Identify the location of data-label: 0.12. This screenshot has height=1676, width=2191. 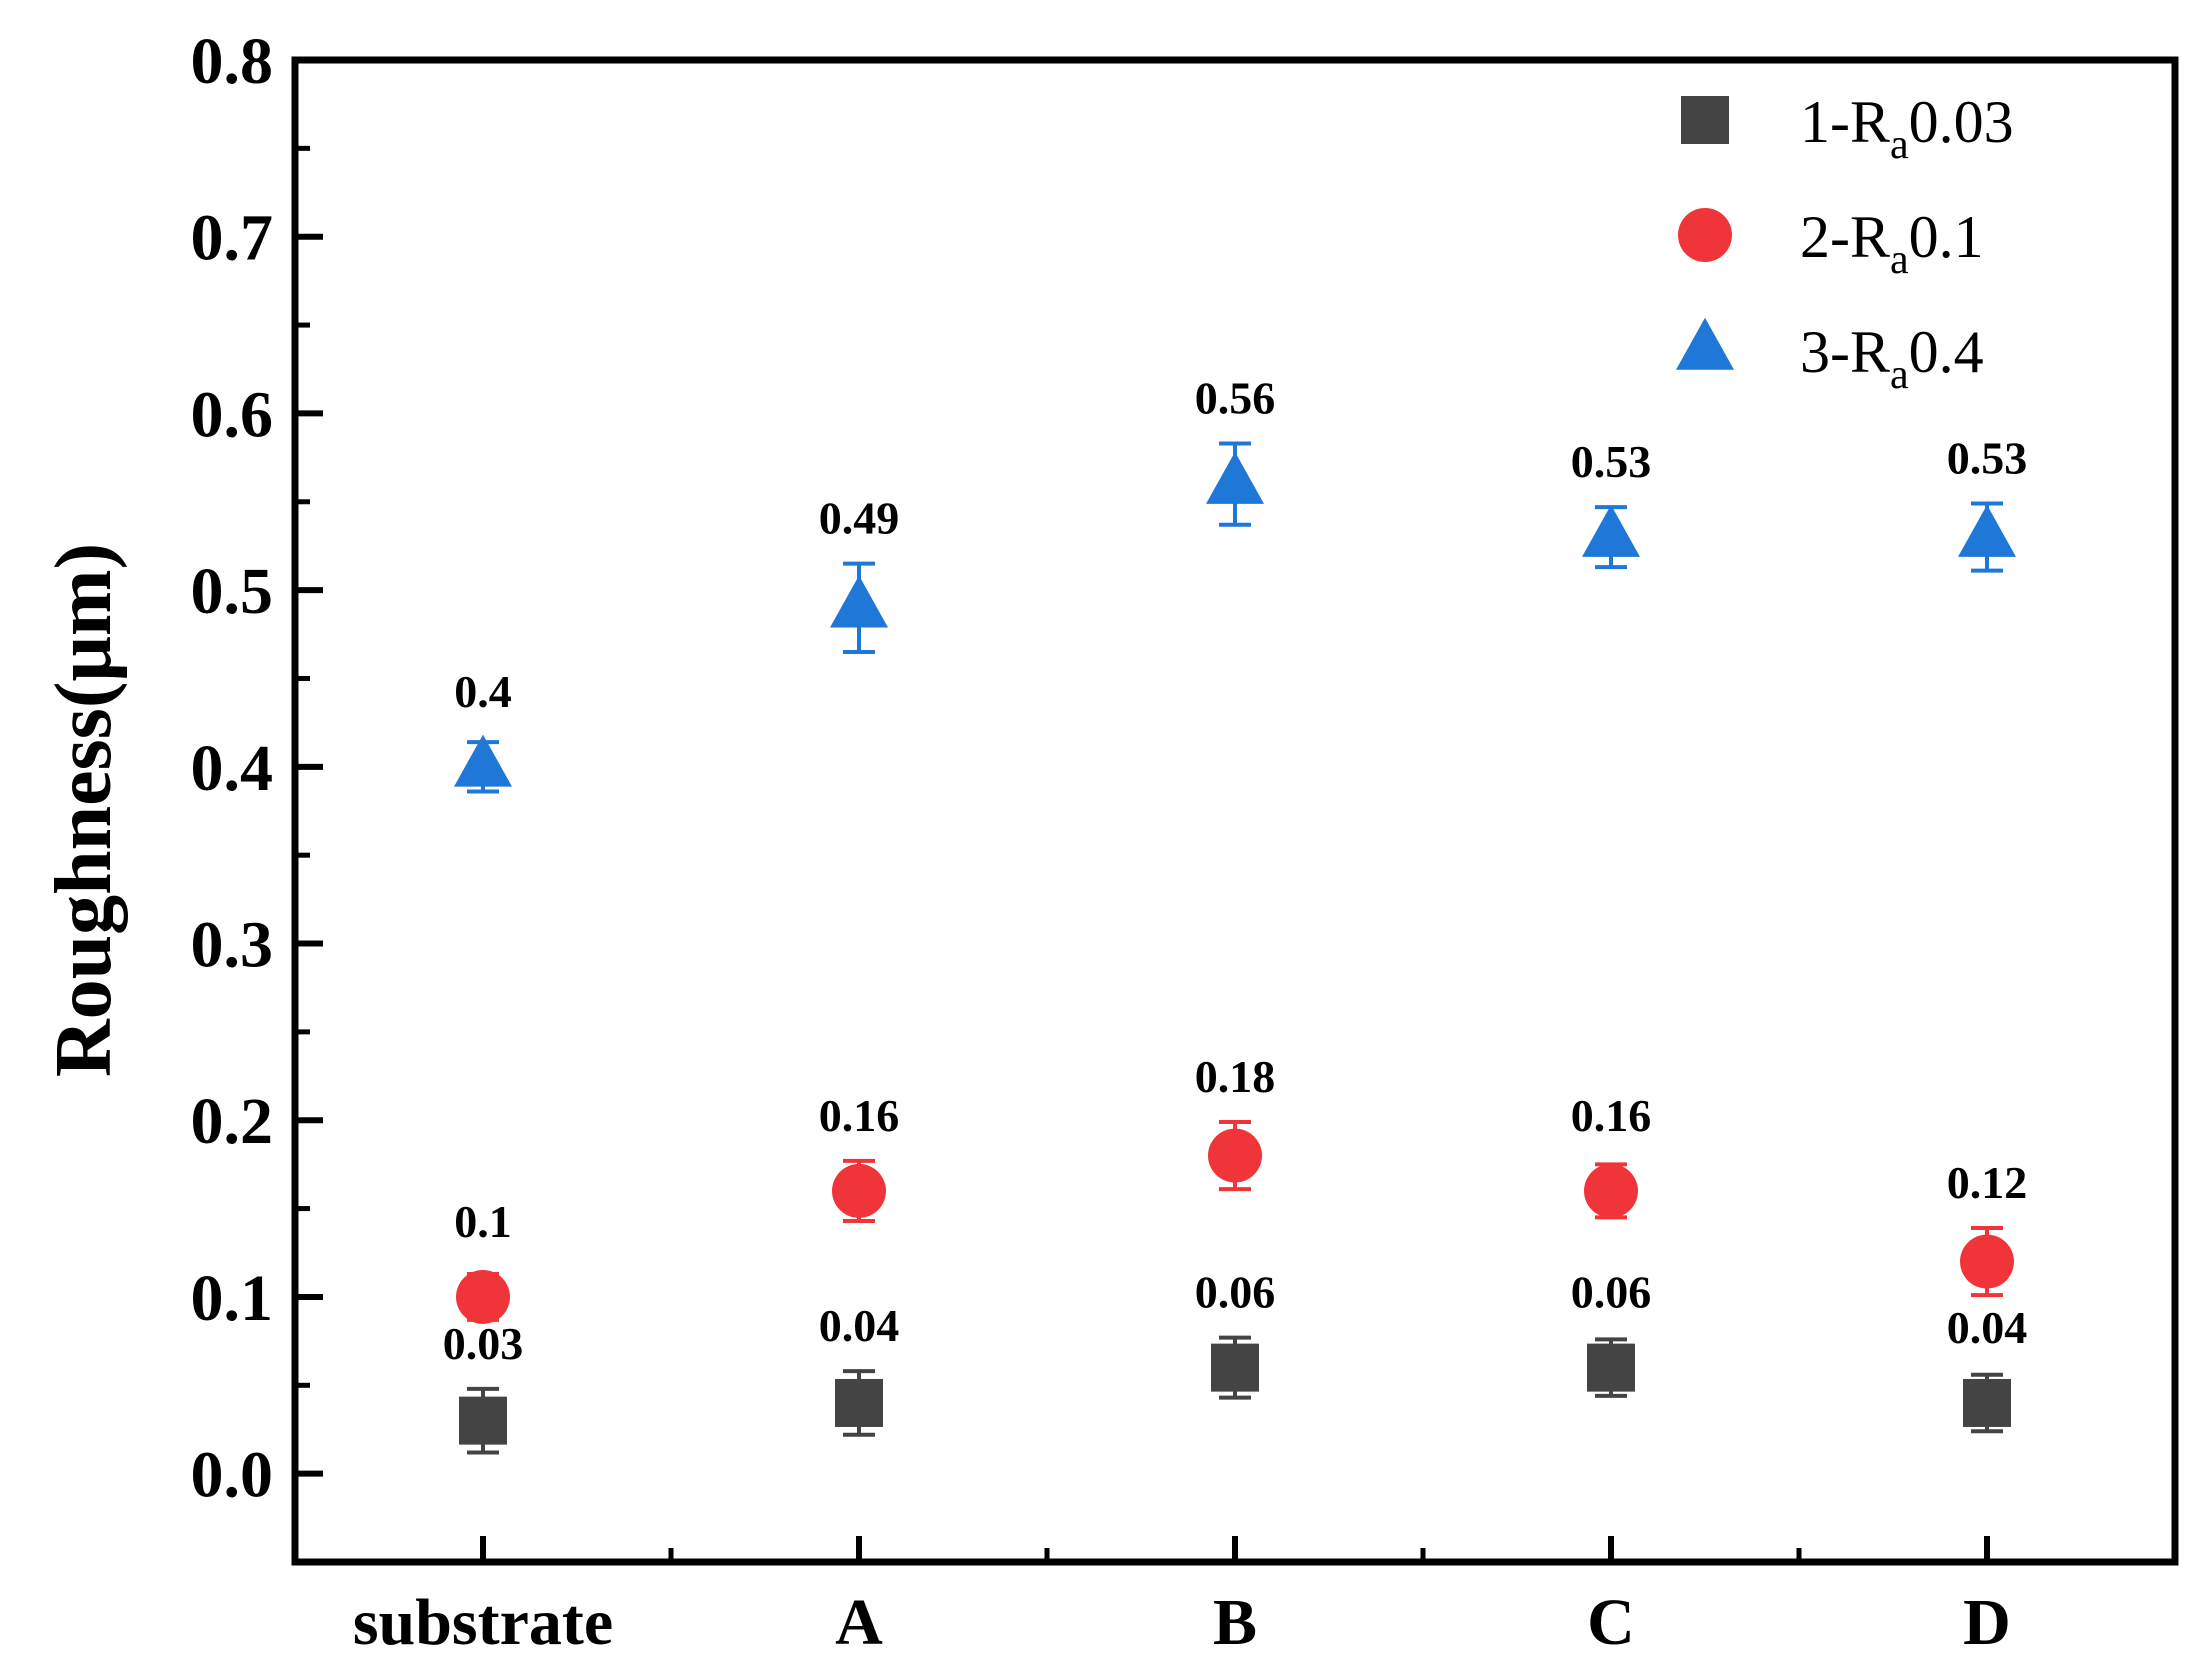
(1987, 1182).